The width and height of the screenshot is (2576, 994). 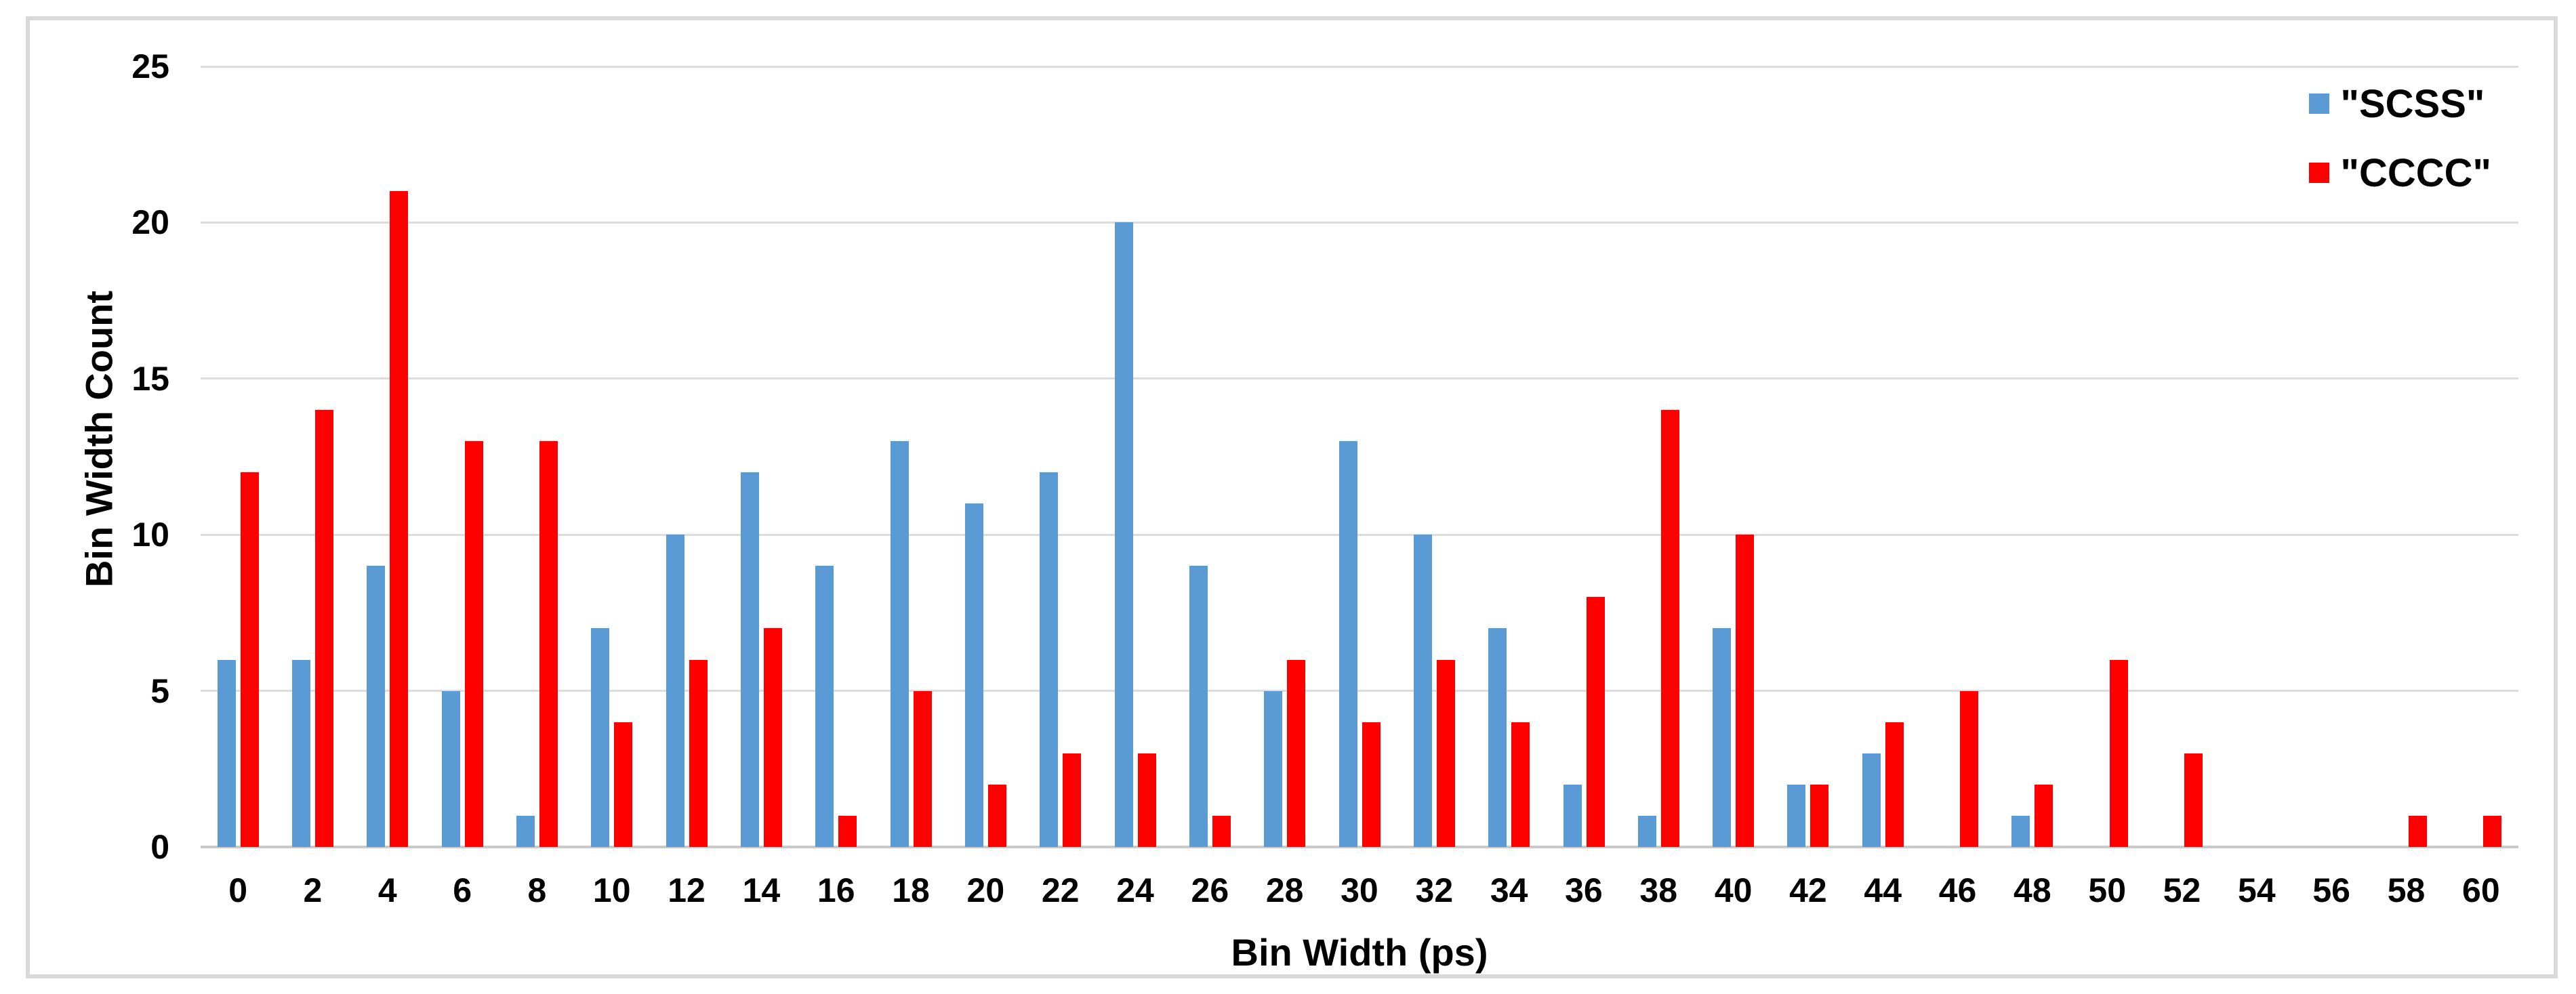 I want to click on x-tick-label: 12, so click(x=687, y=890).